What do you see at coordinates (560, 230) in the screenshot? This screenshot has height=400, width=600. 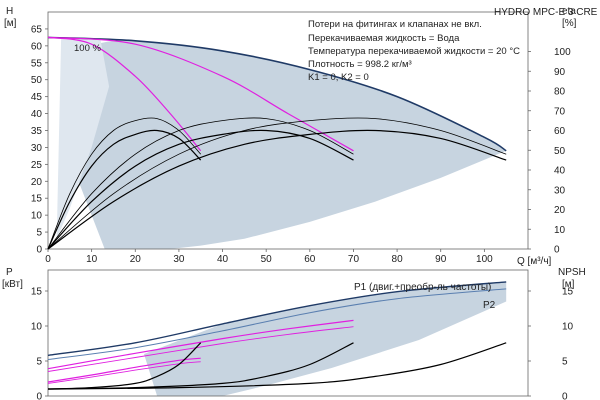 I see `y2-tick-label: 10` at bounding box center [560, 230].